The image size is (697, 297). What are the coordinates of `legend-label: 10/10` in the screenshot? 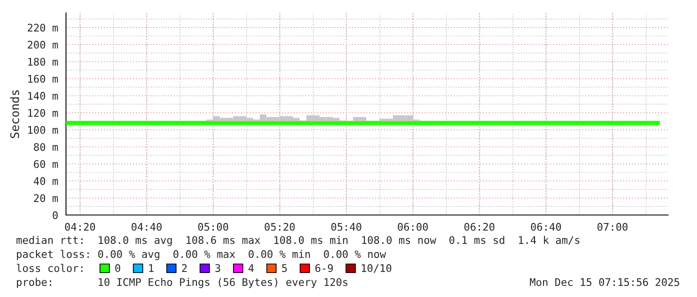 It's located at (377, 268).